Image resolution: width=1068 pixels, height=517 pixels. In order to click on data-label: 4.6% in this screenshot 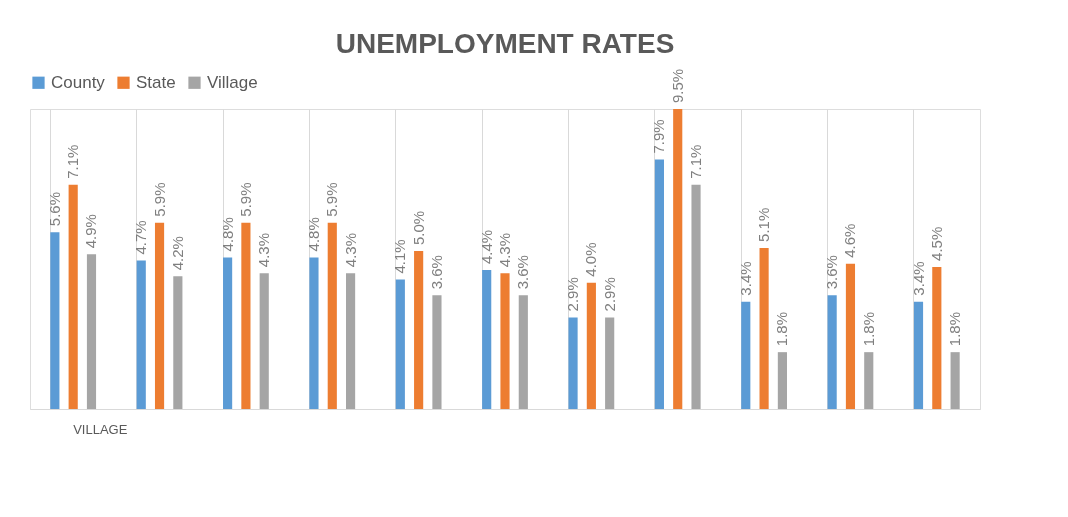, I will do `click(850, 240)`.